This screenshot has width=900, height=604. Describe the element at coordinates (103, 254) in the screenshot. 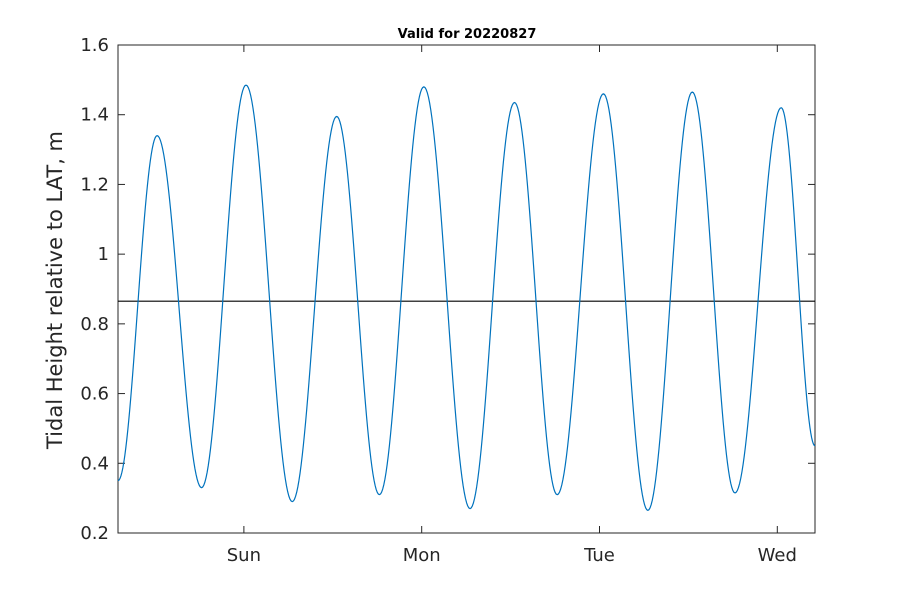

I see `y-tick-label: 1` at that location.